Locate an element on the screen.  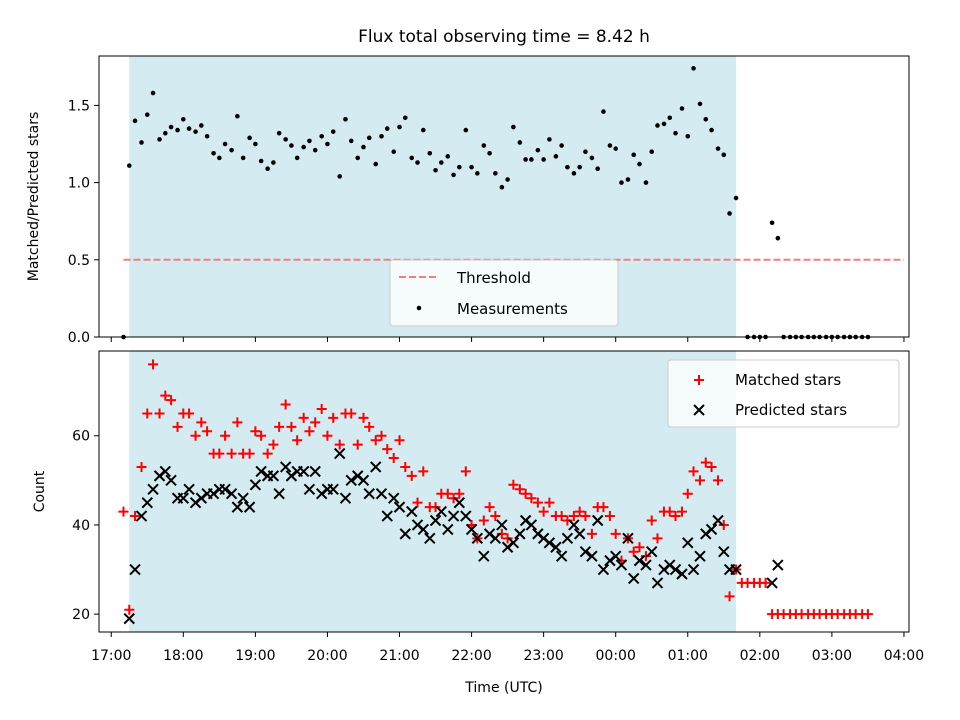
x-tick-label: 18:00 is located at coordinates (183, 656).